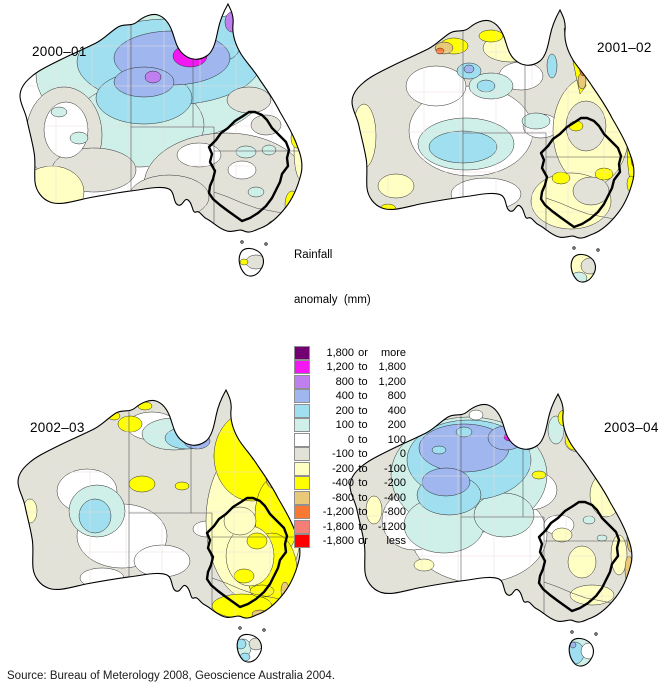  Describe the element at coordinates (394, 483) in the screenshot. I see `legend-value-to: -200` at that location.